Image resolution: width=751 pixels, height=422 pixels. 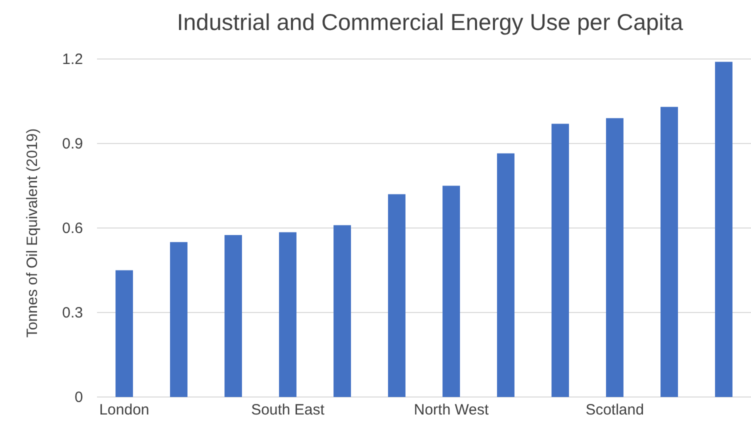 What do you see at coordinates (72, 143) in the screenshot?
I see `y-tick-label: 0.9` at bounding box center [72, 143].